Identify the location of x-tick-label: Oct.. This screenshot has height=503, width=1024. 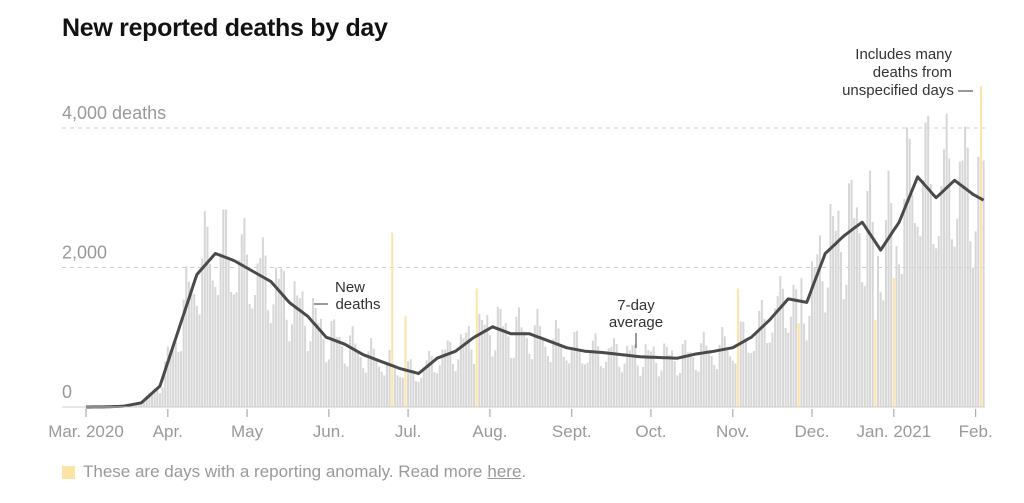
(650, 431).